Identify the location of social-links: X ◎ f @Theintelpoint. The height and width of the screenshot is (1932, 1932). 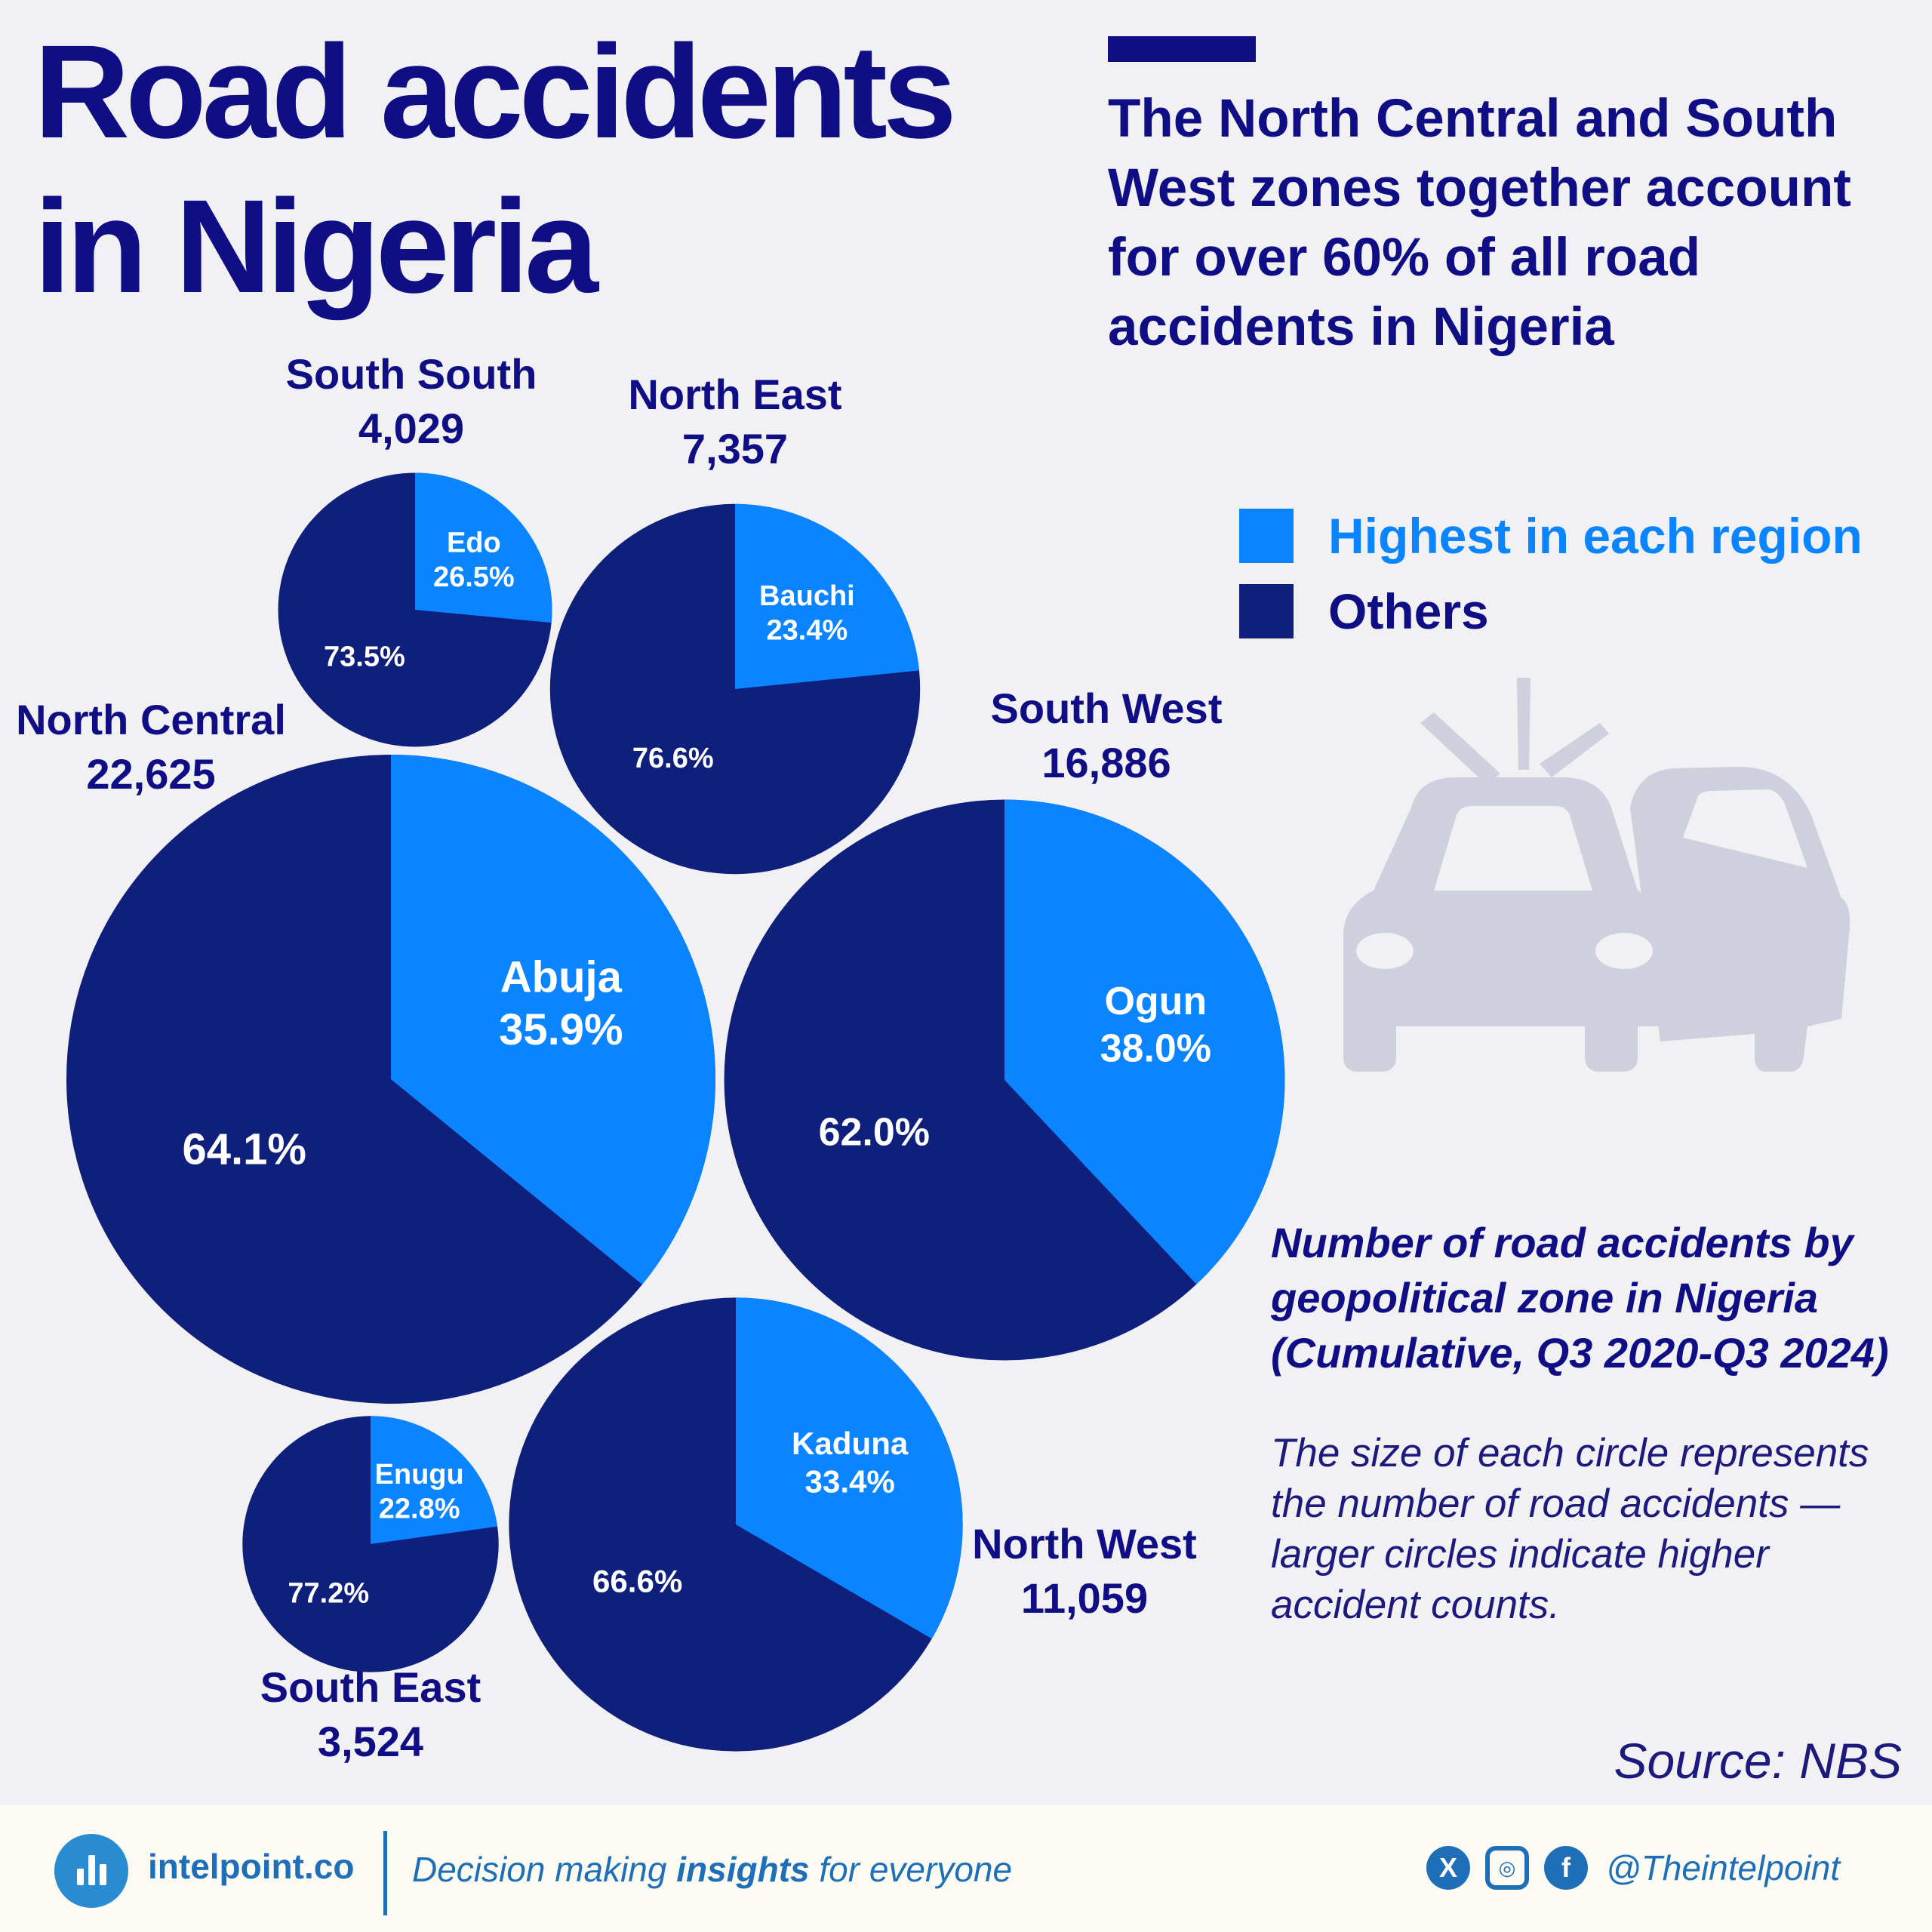
(1633, 1868).